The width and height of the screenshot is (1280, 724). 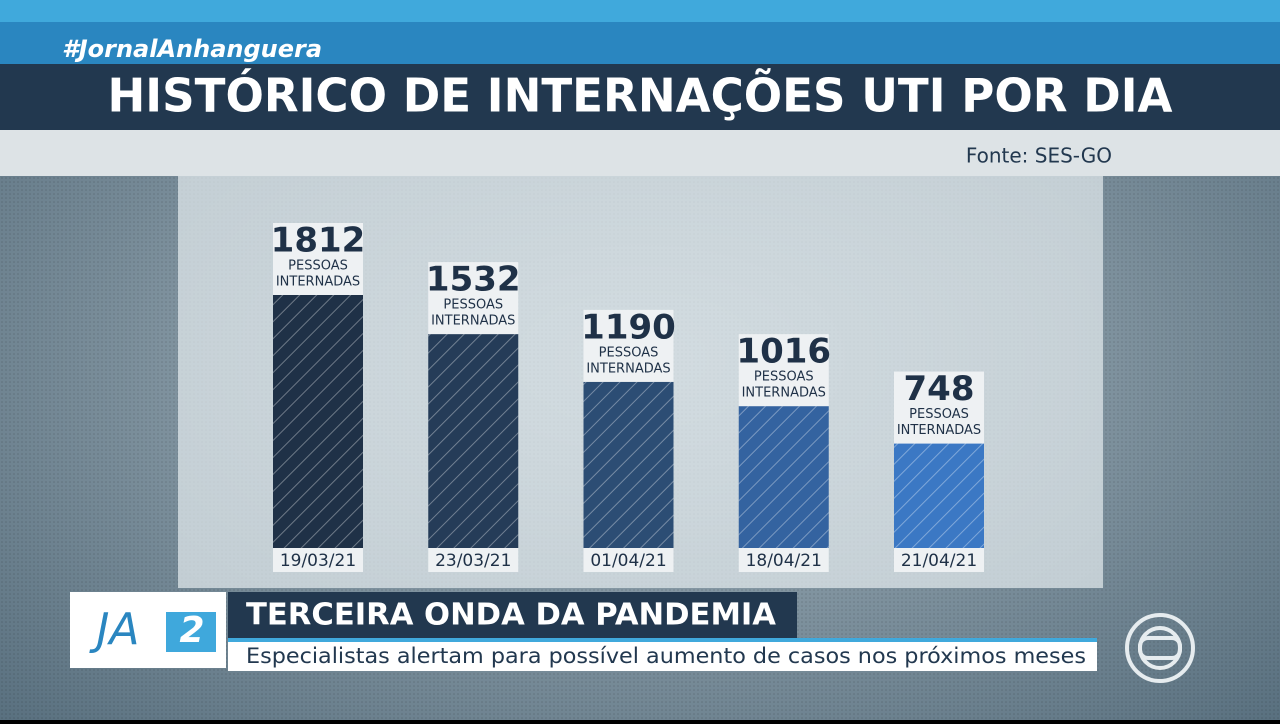 I want to click on source-bar, so click(x=640, y=153).